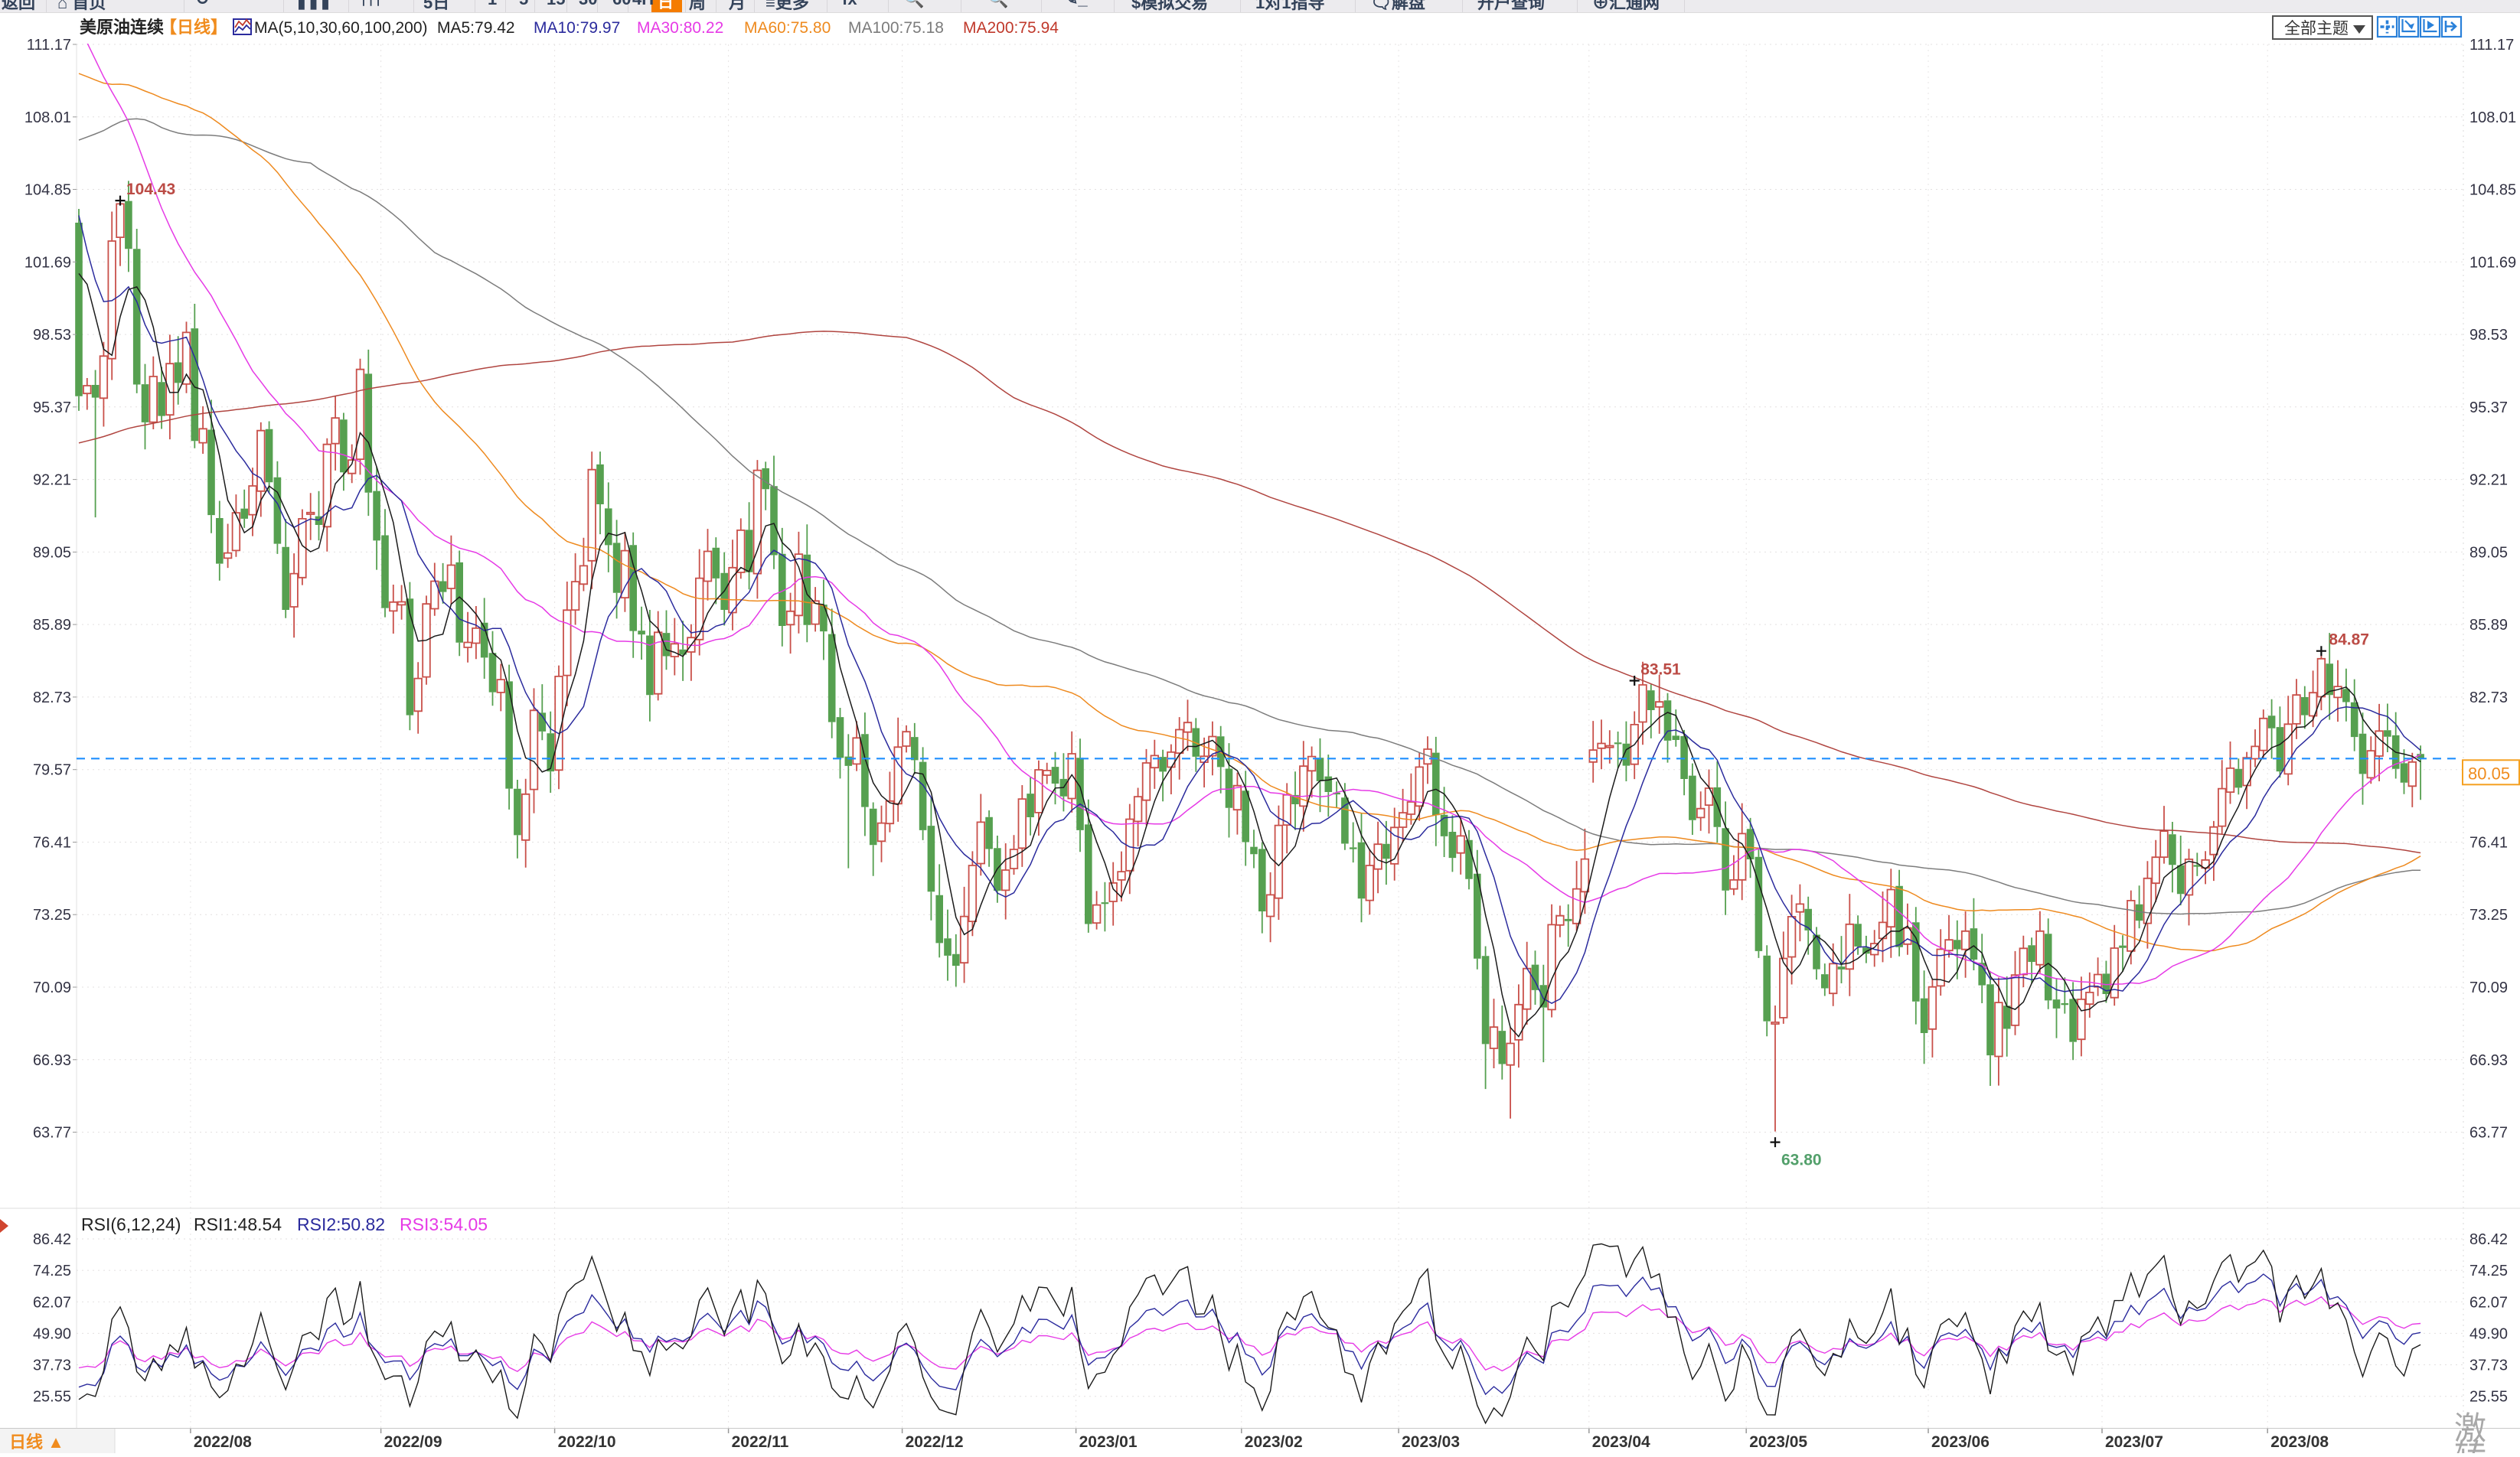 The image size is (2520, 1457). Describe the element at coordinates (36, 1442) in the screenshot. I see `svg-text: 日线 ▲` at that location.